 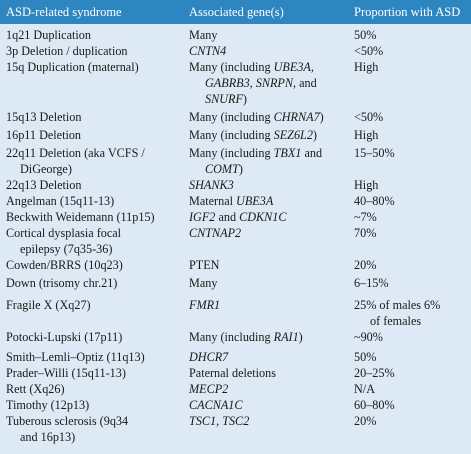 What do you see at coordinates (80, 217) in the screenshot?
I see `syndrome-text: Beckwith Weidemann (11p15)` at bounding box center [80, 217].